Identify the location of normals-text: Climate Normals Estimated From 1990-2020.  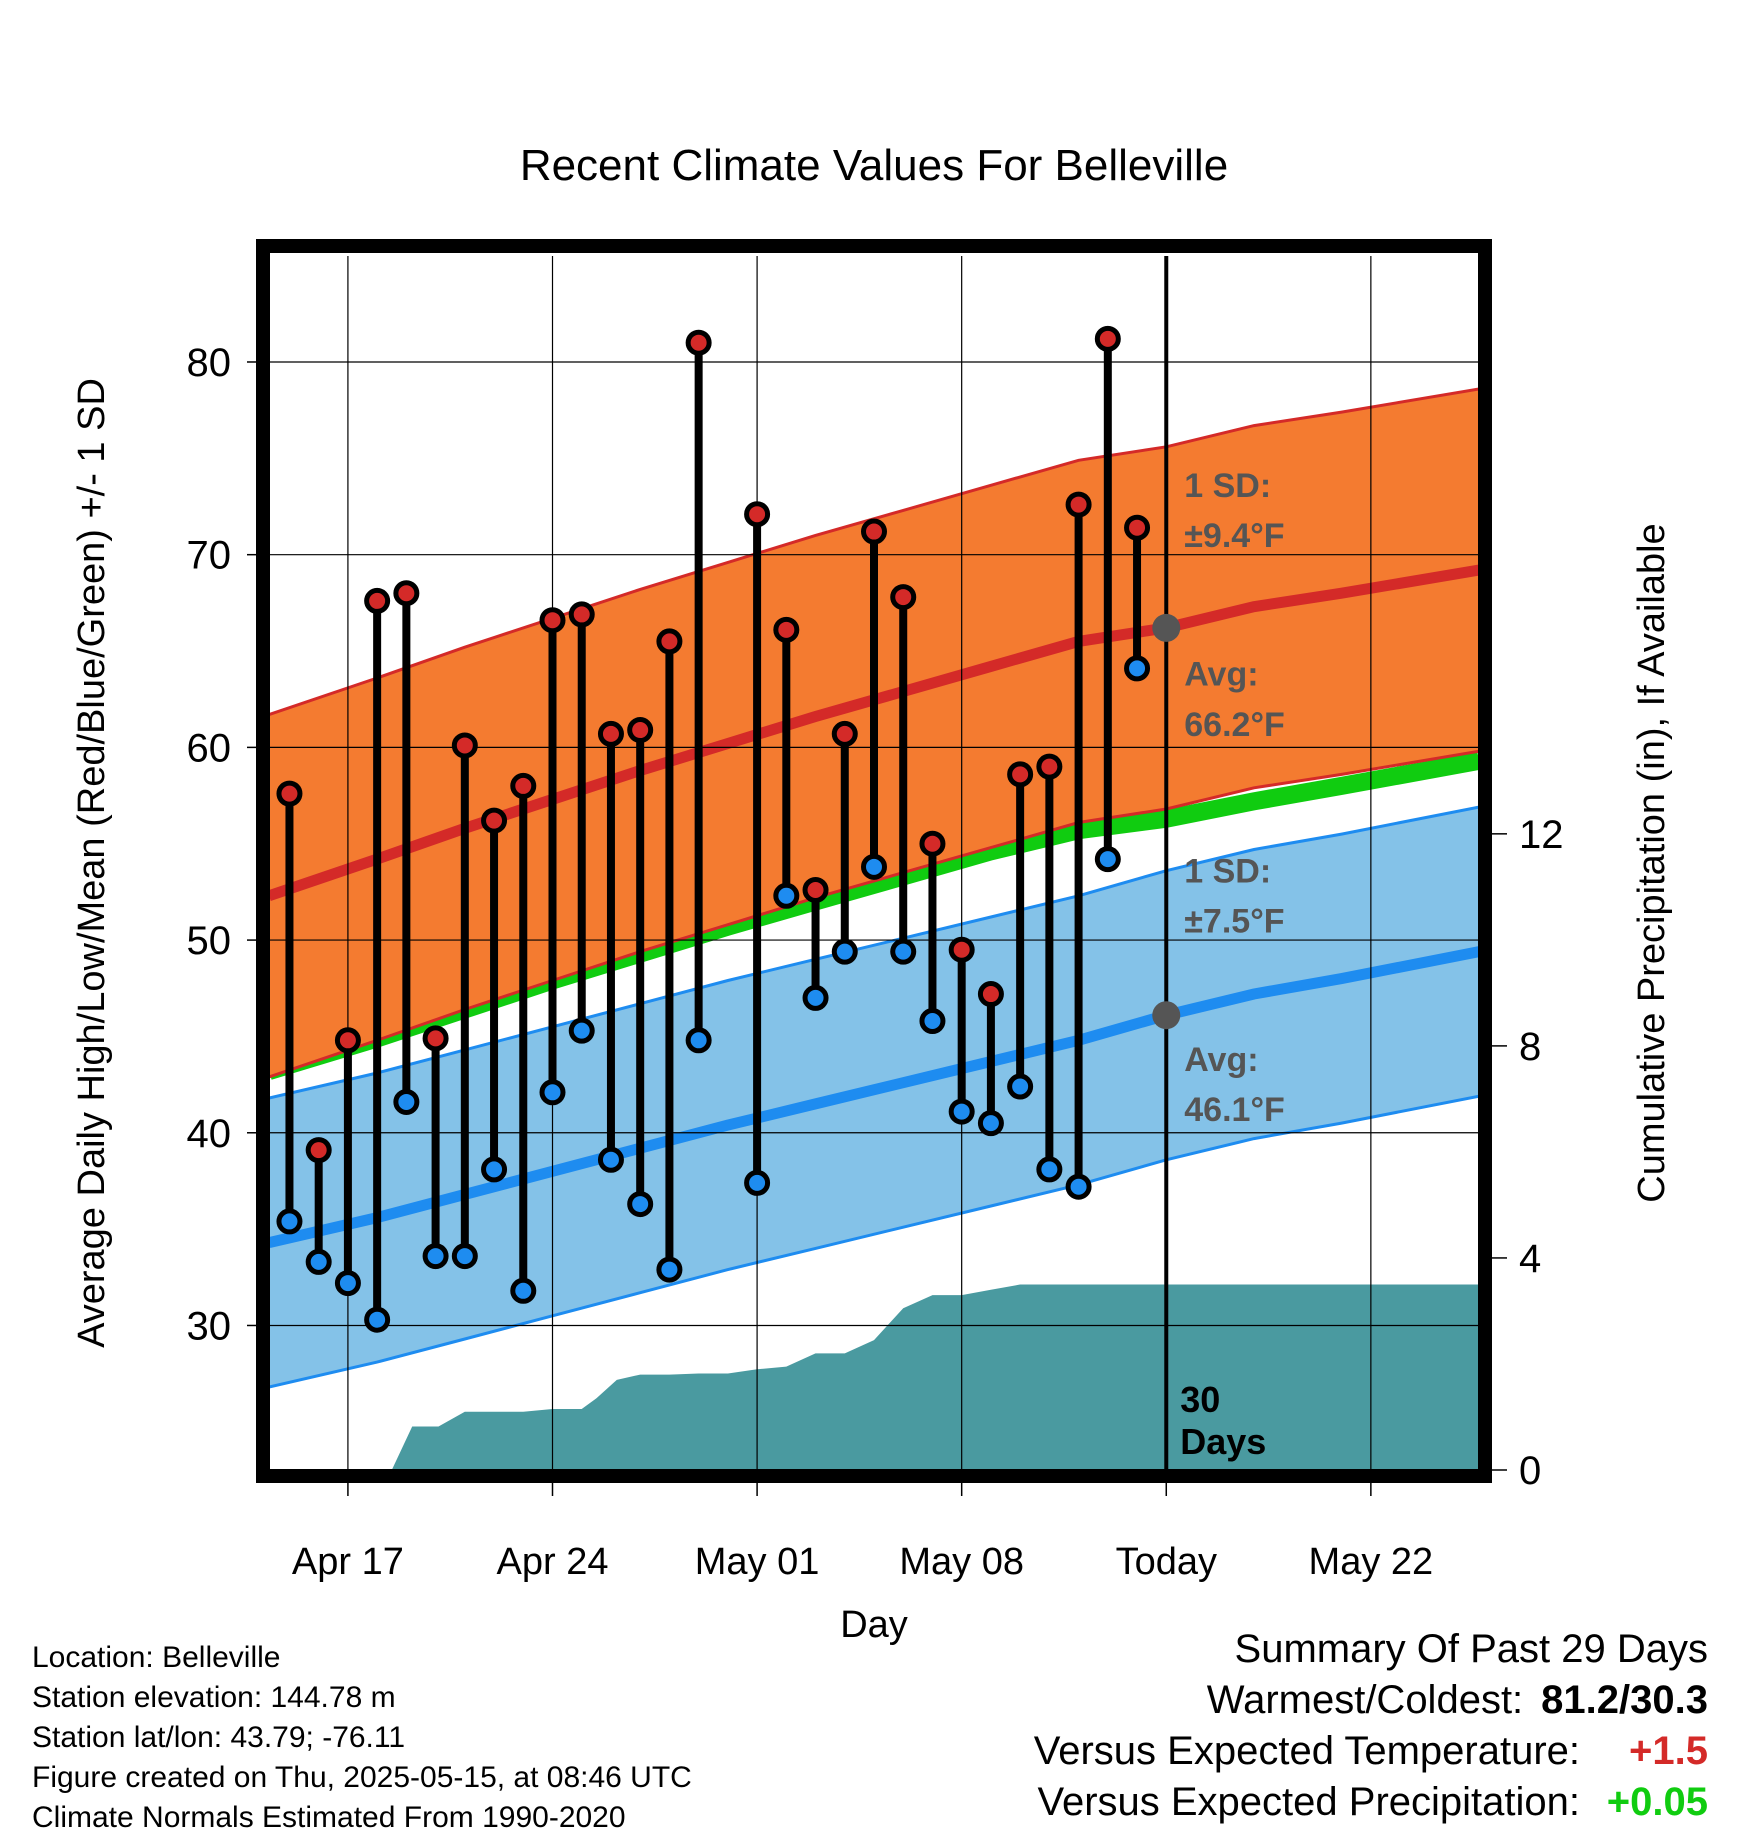
(329, 1817).